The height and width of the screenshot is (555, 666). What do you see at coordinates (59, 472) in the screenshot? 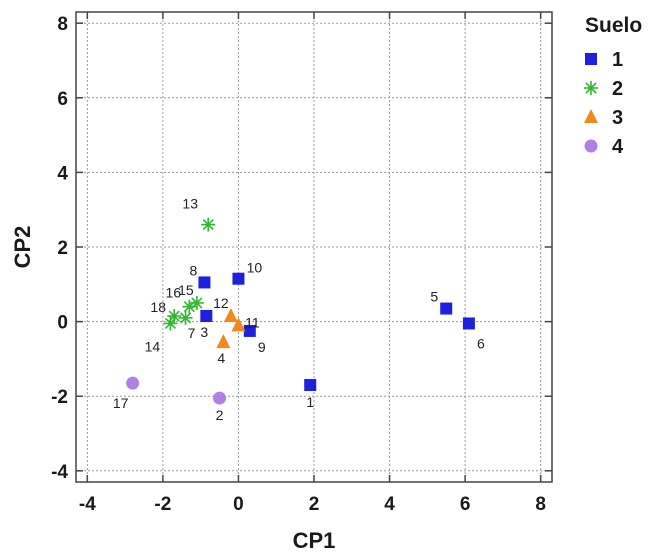
I see `y-tick-label: -4` at bounding box center [59, 472].